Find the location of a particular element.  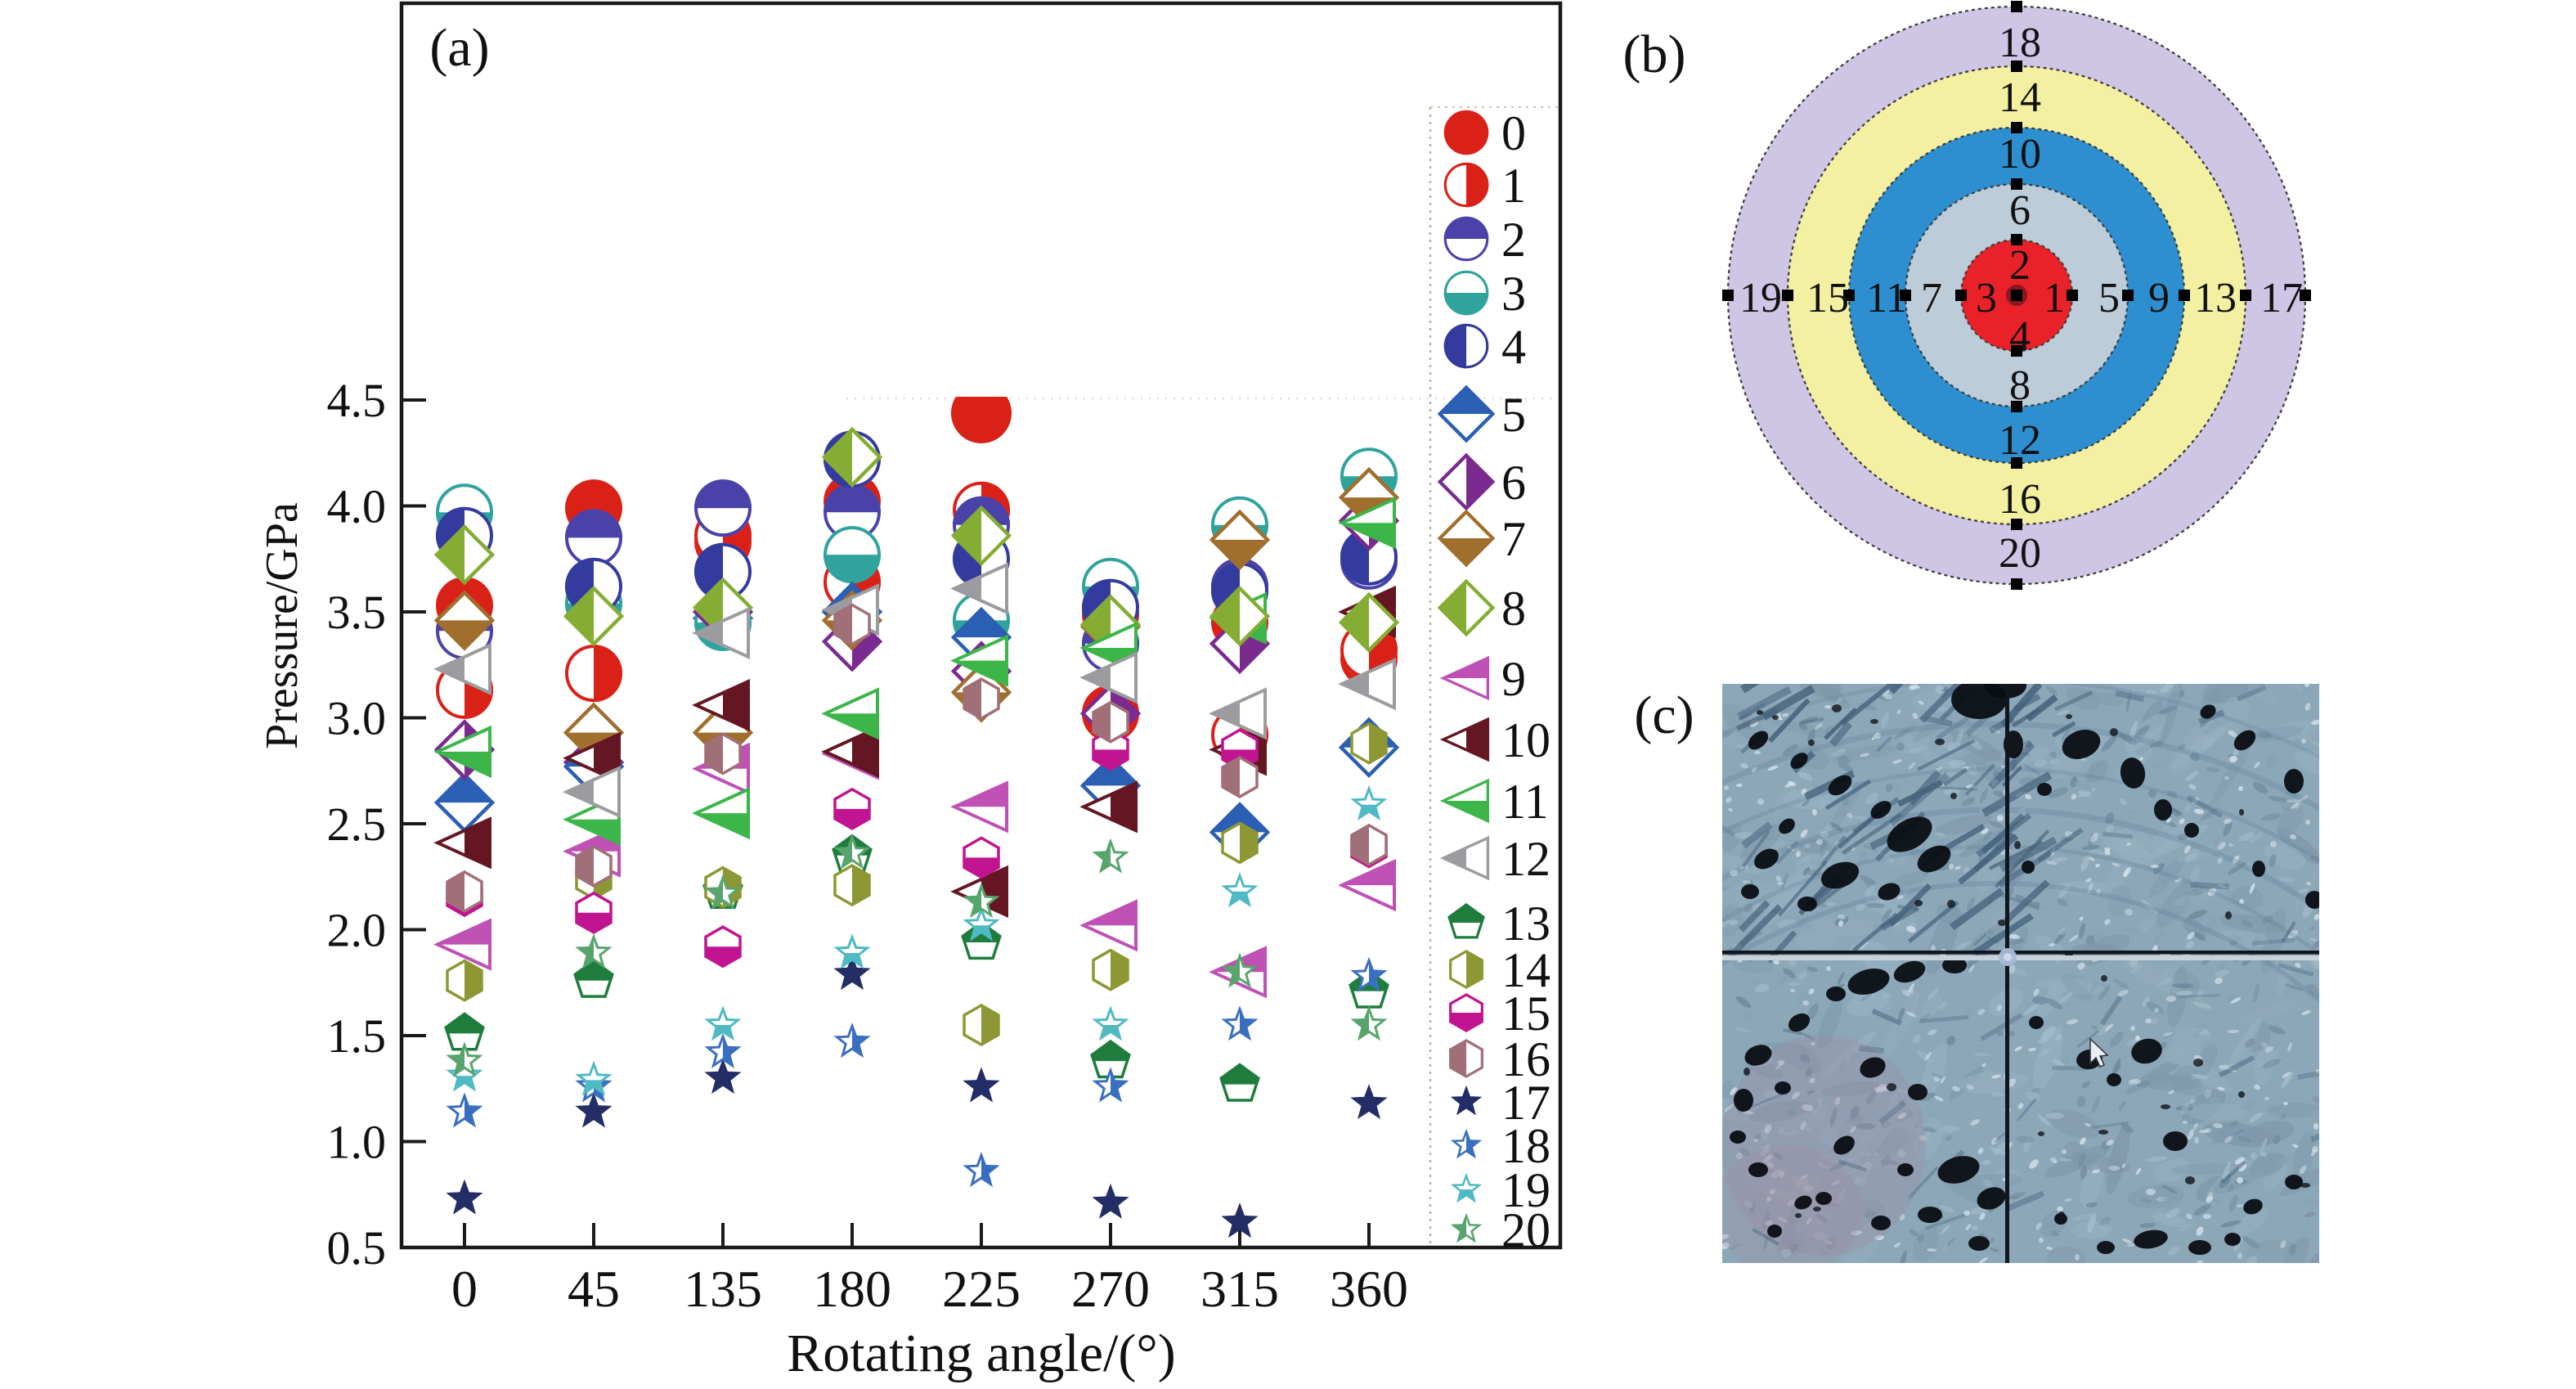

svg-text: (a) is located at coordinates (459, 48).